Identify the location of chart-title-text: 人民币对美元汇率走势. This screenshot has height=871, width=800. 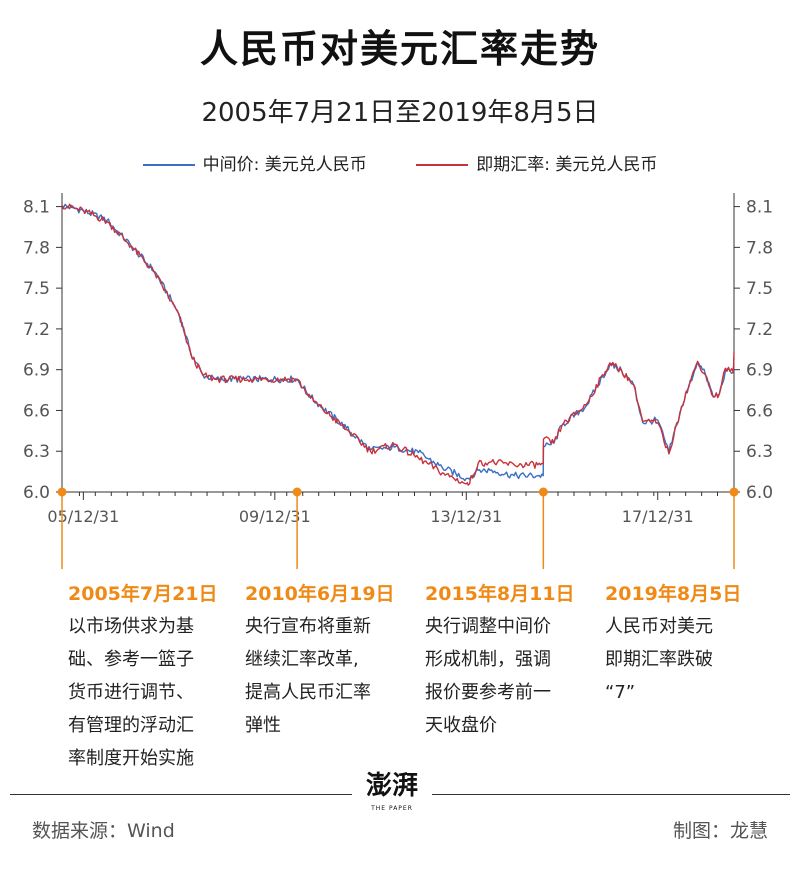
(399, 49).